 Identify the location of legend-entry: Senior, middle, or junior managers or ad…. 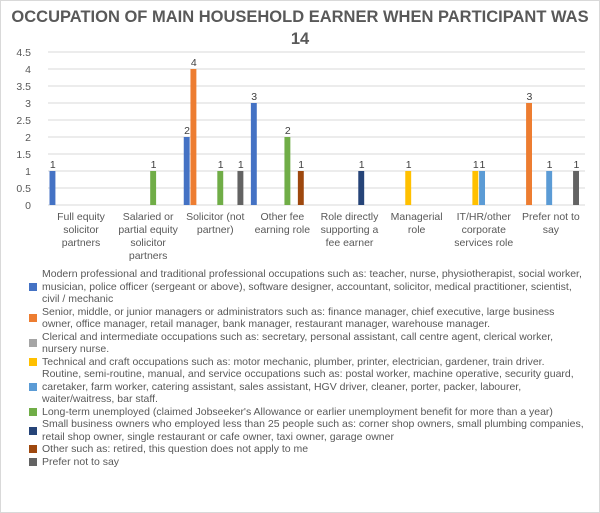
(307, 318).